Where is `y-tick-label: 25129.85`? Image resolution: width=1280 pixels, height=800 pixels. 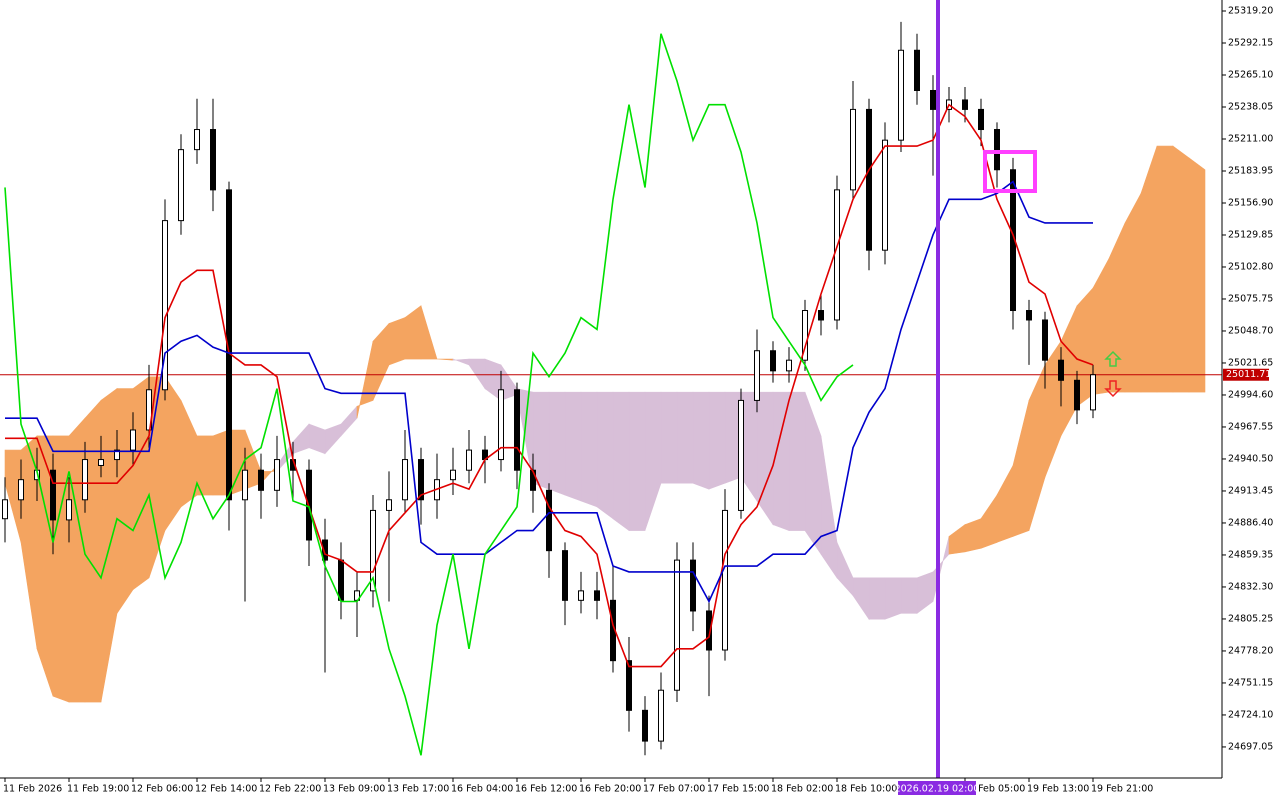
y-tick-label: 25129.85 is located at coordinates (1250, 234).